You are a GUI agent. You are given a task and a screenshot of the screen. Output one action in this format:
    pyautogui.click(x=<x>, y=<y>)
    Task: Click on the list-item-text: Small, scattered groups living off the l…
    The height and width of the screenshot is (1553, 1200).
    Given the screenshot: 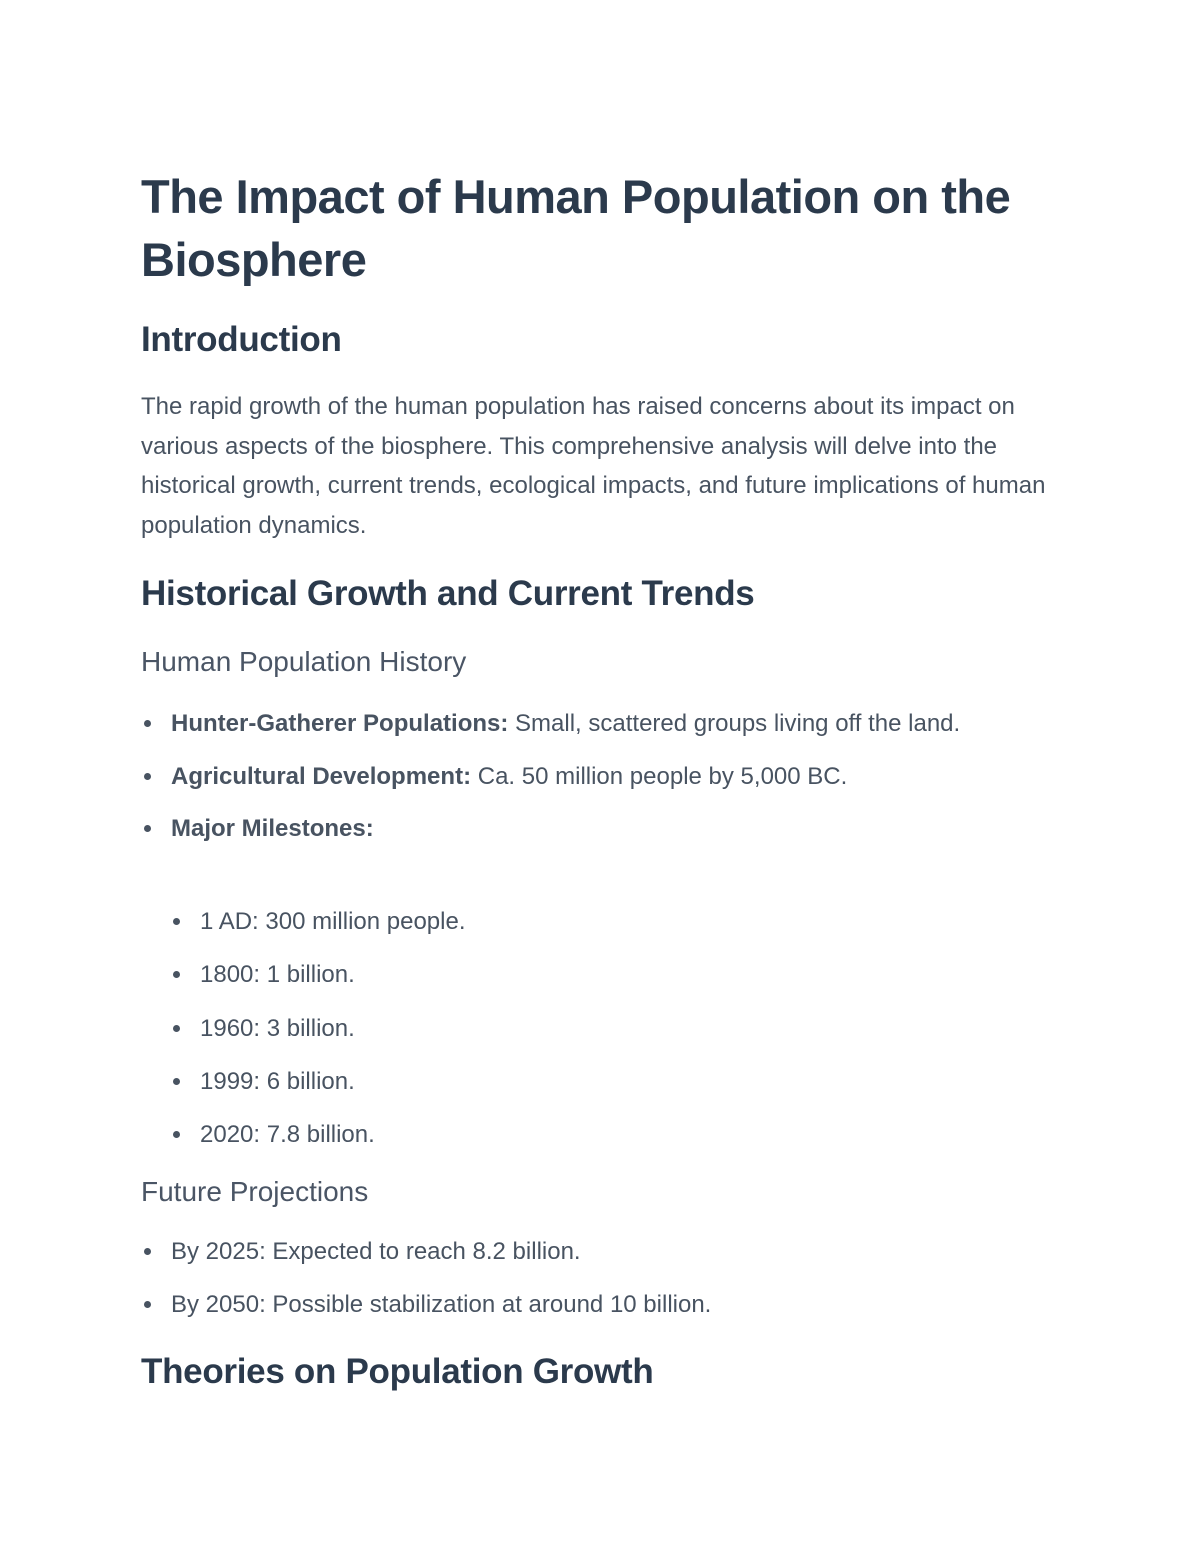 What is the action you would take?
    pyautogui.click(x=738, y=723)
    